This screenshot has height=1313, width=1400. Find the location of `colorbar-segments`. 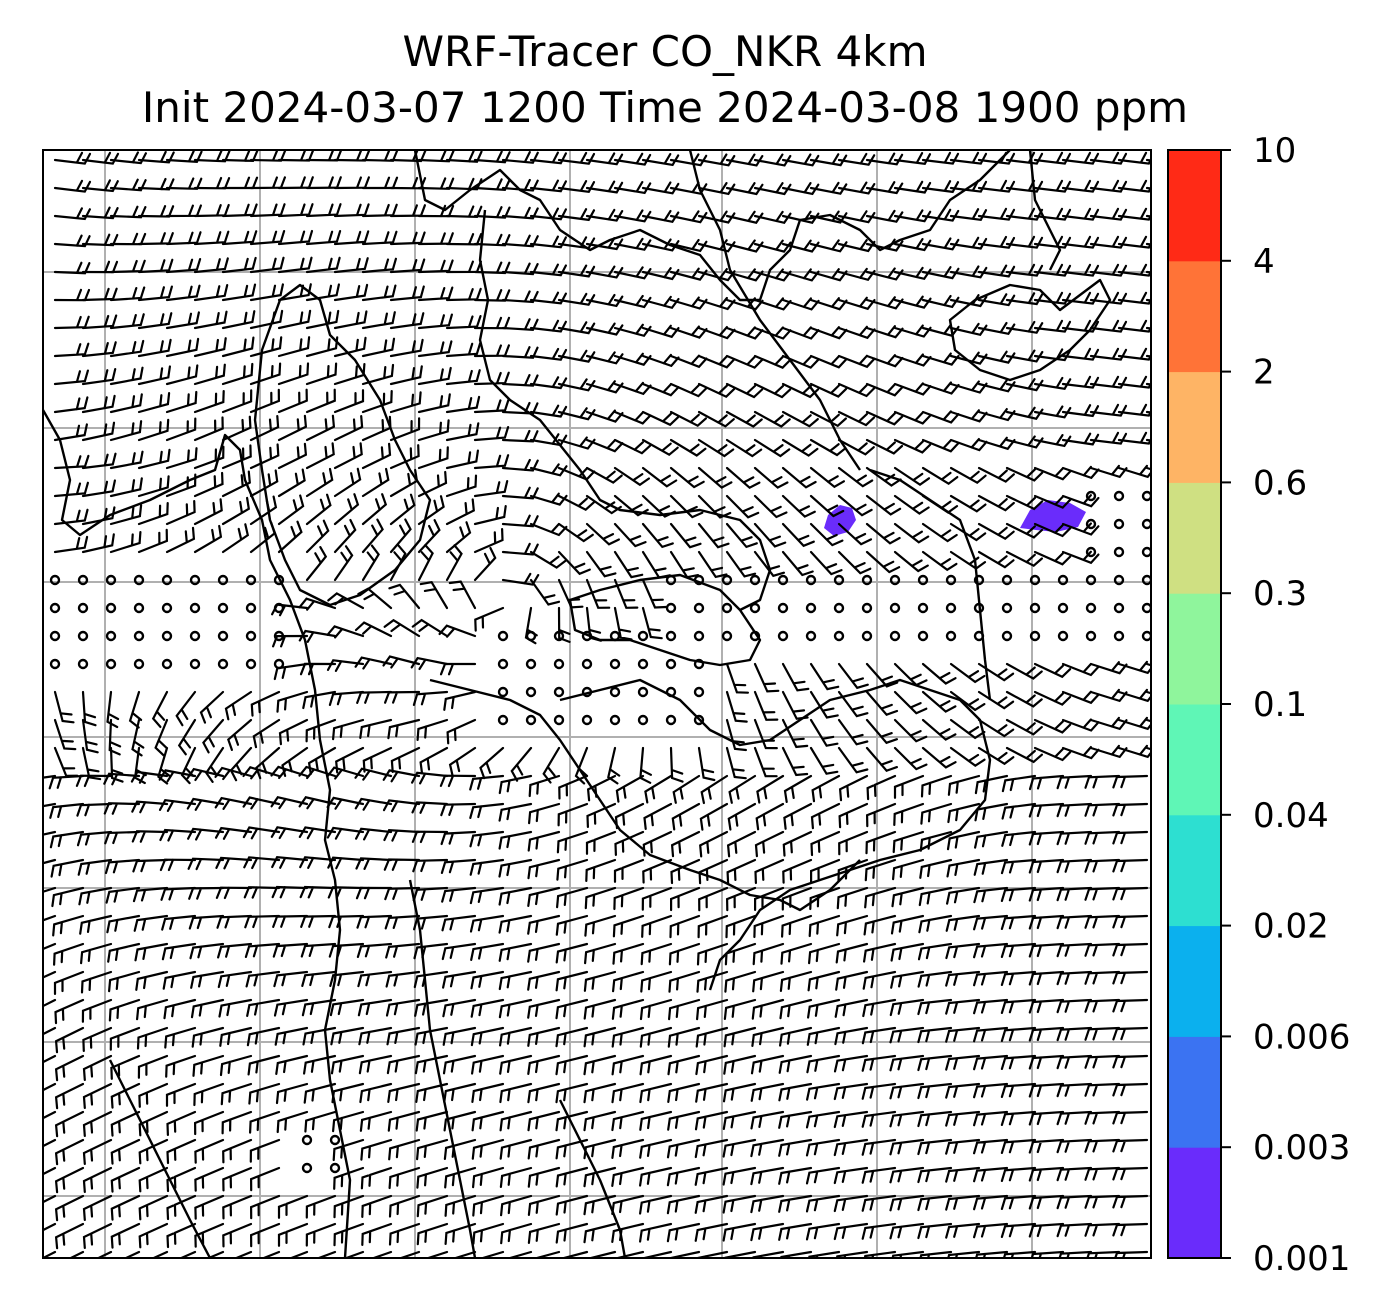

colorbar-segments is located at coordinates (1194, 704).